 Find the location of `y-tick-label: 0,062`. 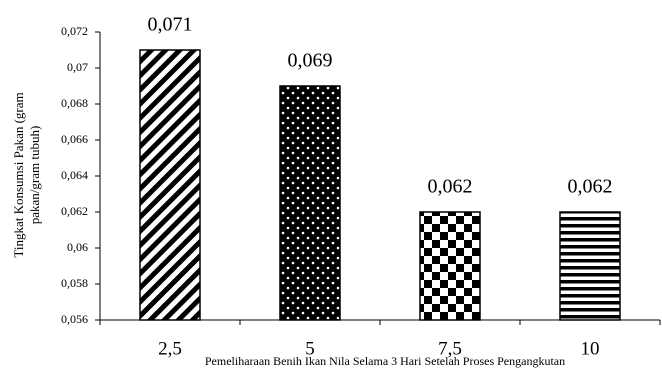

y-tick-label: 0,062 is located at coordinates (74, 211).